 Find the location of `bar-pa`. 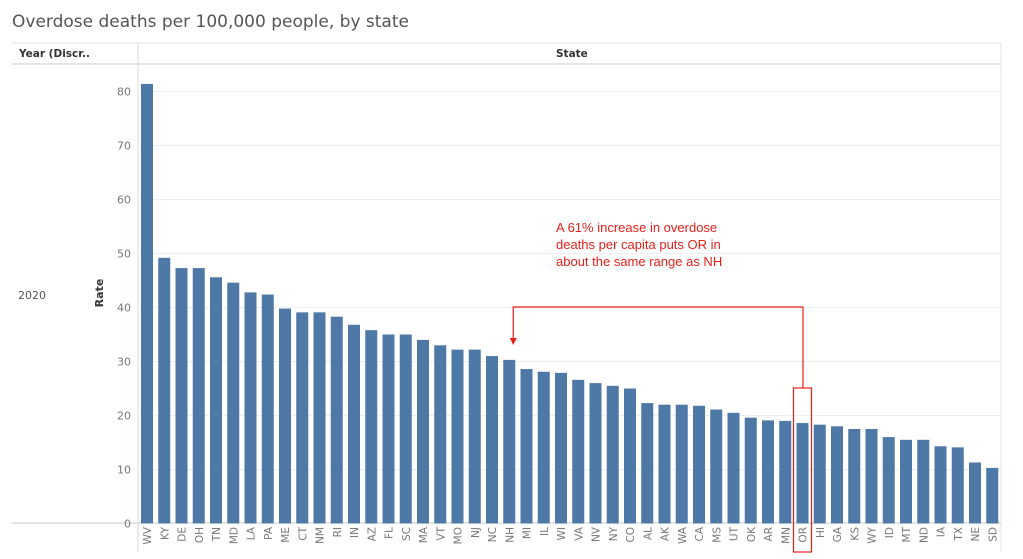

bar-pa is located at coordinates (267, 409).